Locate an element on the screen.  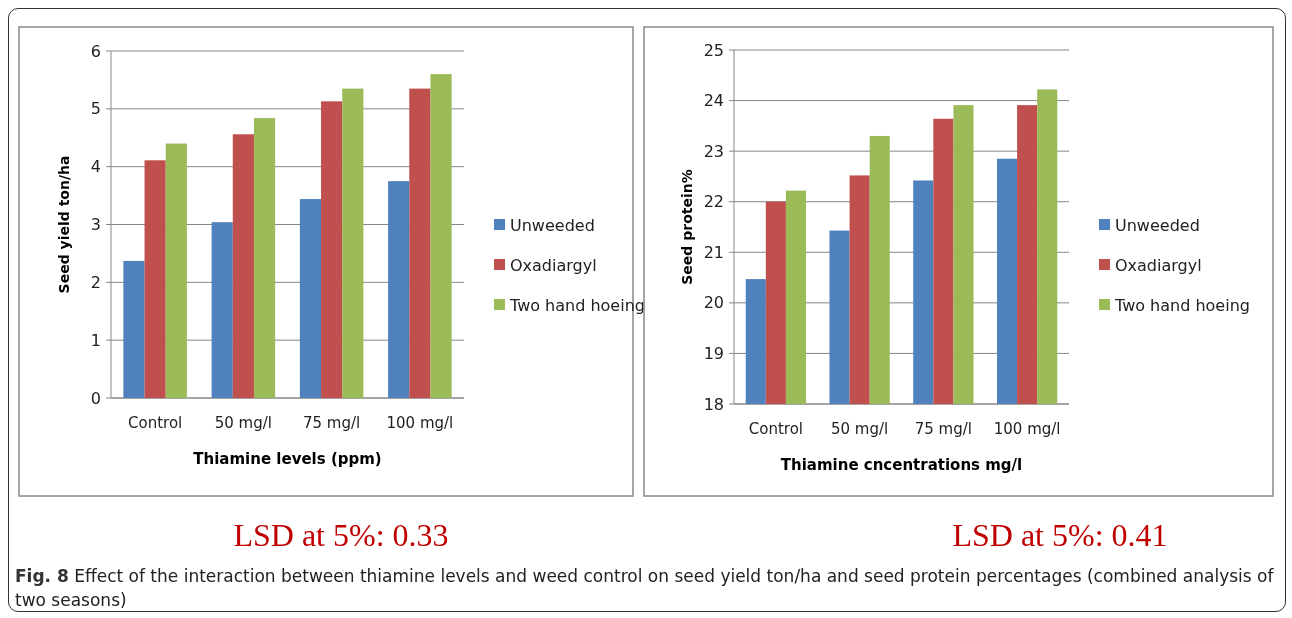
y-tick-label: 3 is located at coordinates (95, 225).